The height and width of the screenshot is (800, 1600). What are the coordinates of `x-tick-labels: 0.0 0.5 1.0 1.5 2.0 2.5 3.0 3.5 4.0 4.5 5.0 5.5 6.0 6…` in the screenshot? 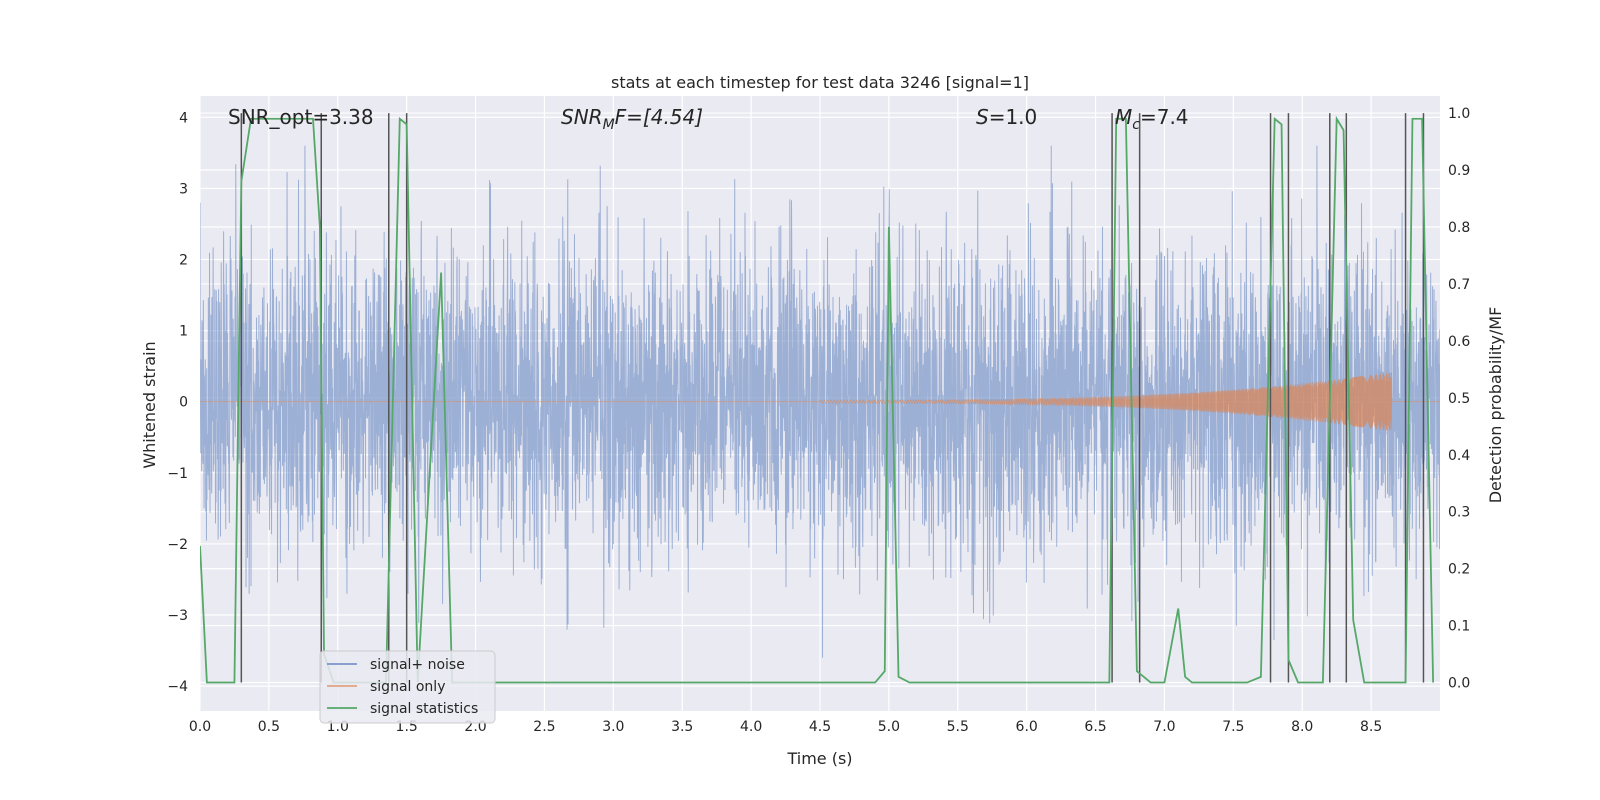 It's located at (785, 727).